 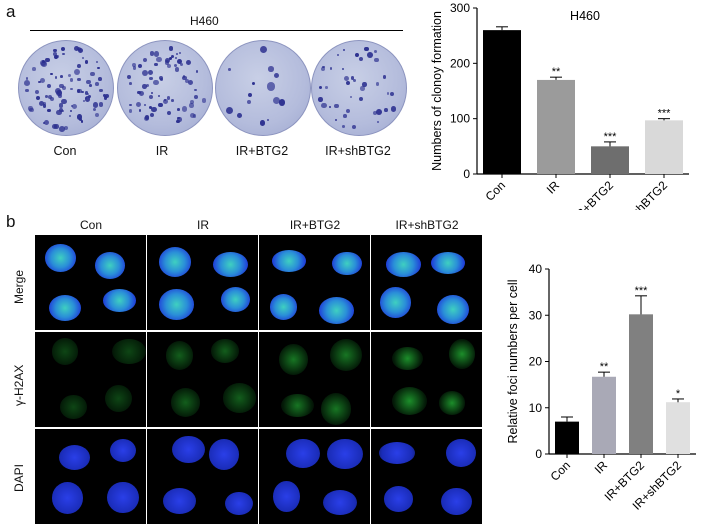 I want to click on grid-col-label-ir: IR, so click(x=203, y=225).